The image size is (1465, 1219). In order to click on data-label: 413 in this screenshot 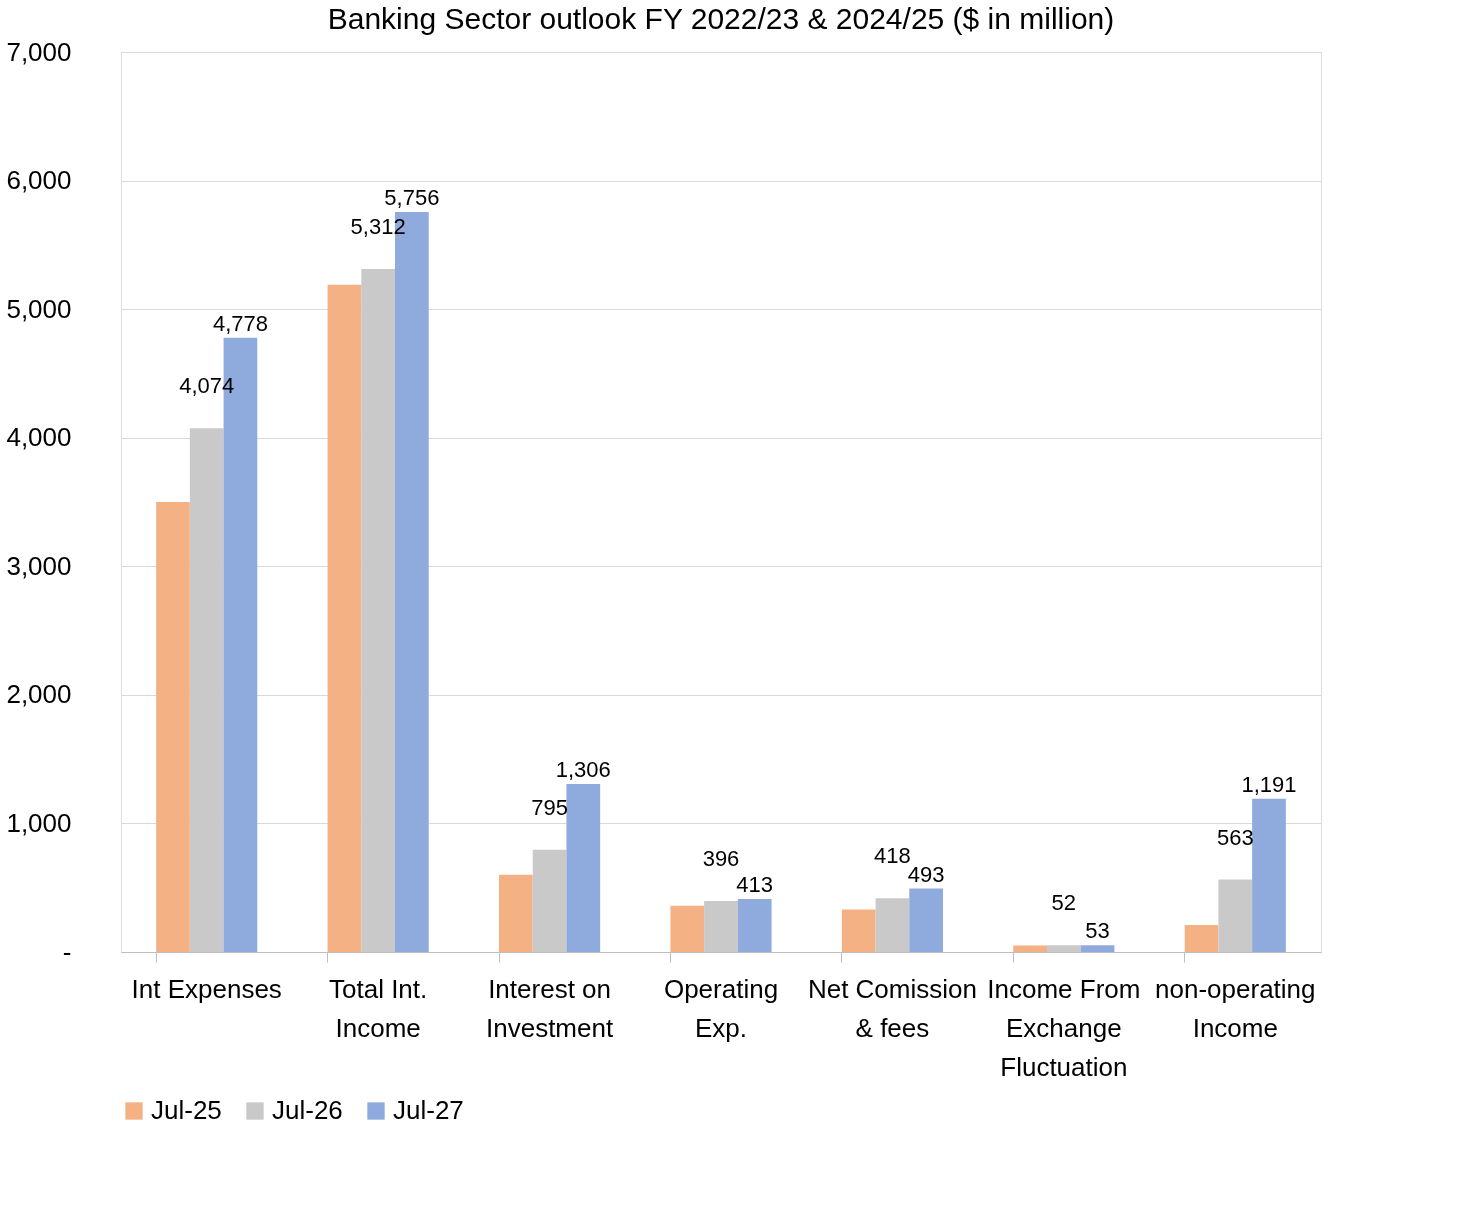, I will do `click(755, 884)`.